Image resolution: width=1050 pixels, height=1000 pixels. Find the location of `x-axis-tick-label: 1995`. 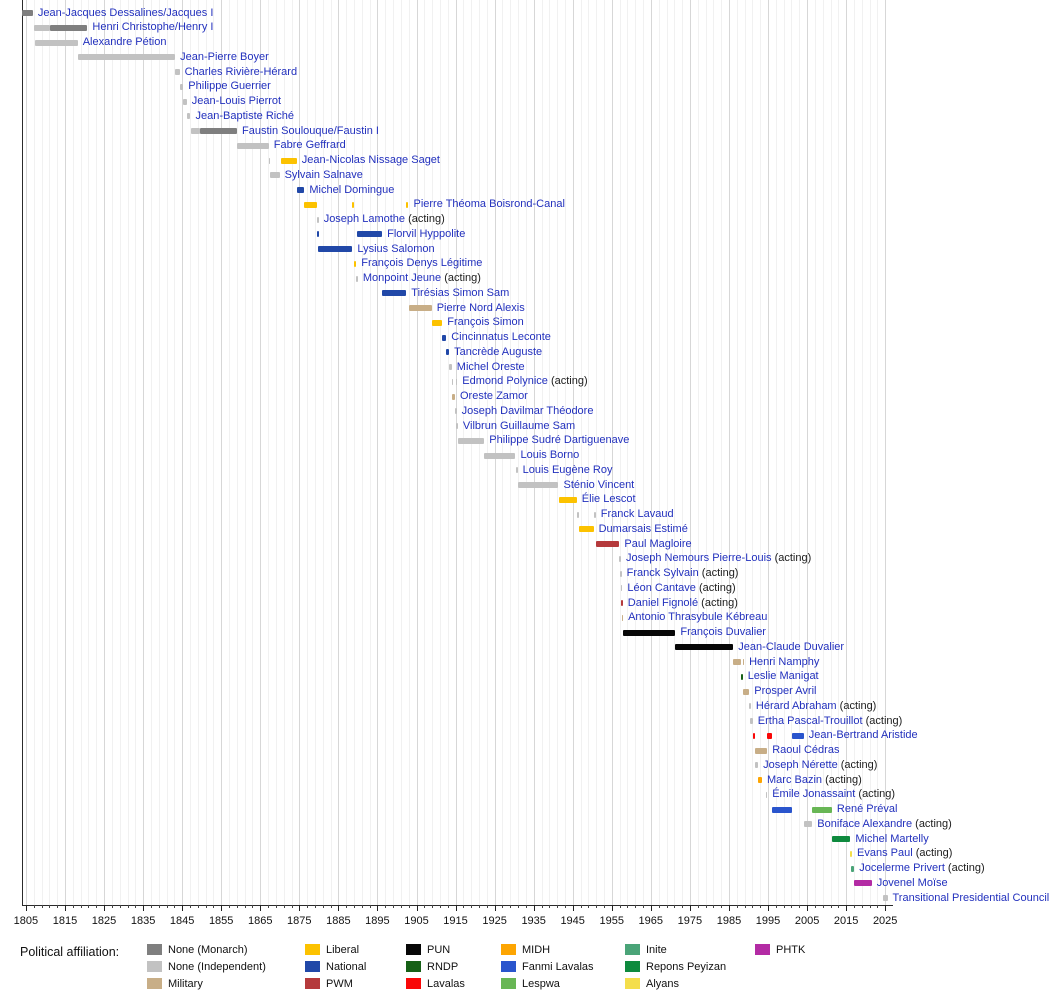

x-axis-tick-label: 1995 is located at coordinates (768, 921).